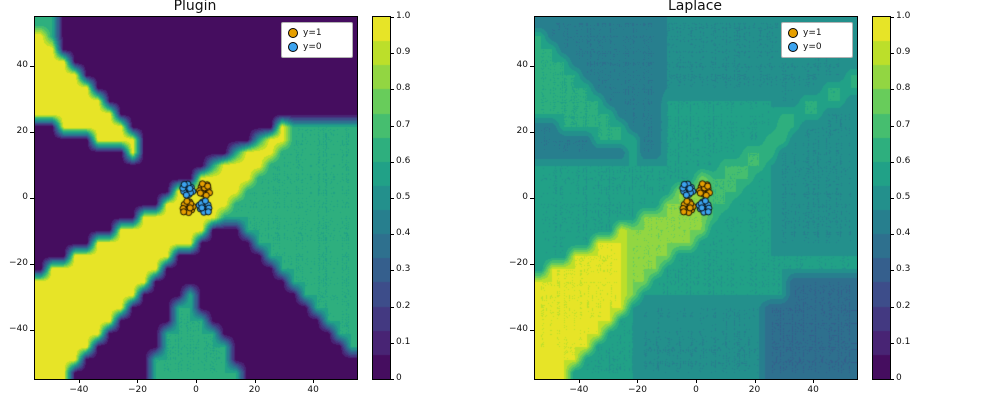 The width and height of the screenshot is (1000, 400). Describe the element at coordinates (881, 198) in the screenshot. I see `laplace-colorbar` at that location.